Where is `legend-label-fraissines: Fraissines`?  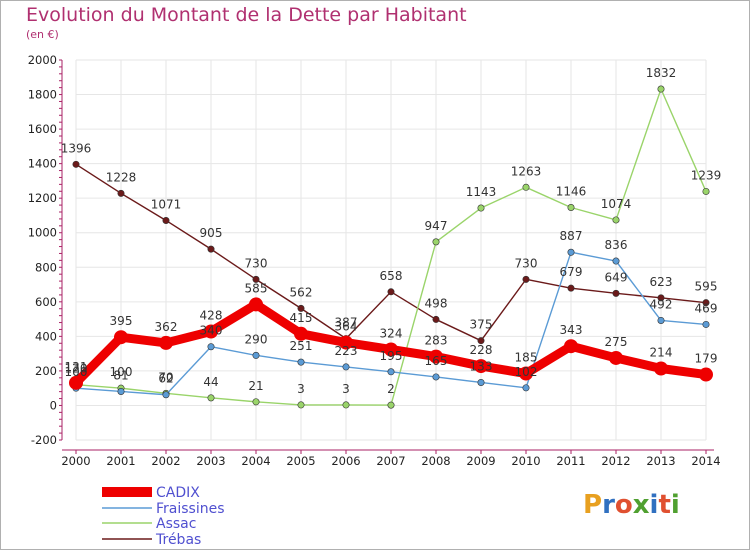 legend-label-fraissines: Fraissines is located at coordinates (190, 509).